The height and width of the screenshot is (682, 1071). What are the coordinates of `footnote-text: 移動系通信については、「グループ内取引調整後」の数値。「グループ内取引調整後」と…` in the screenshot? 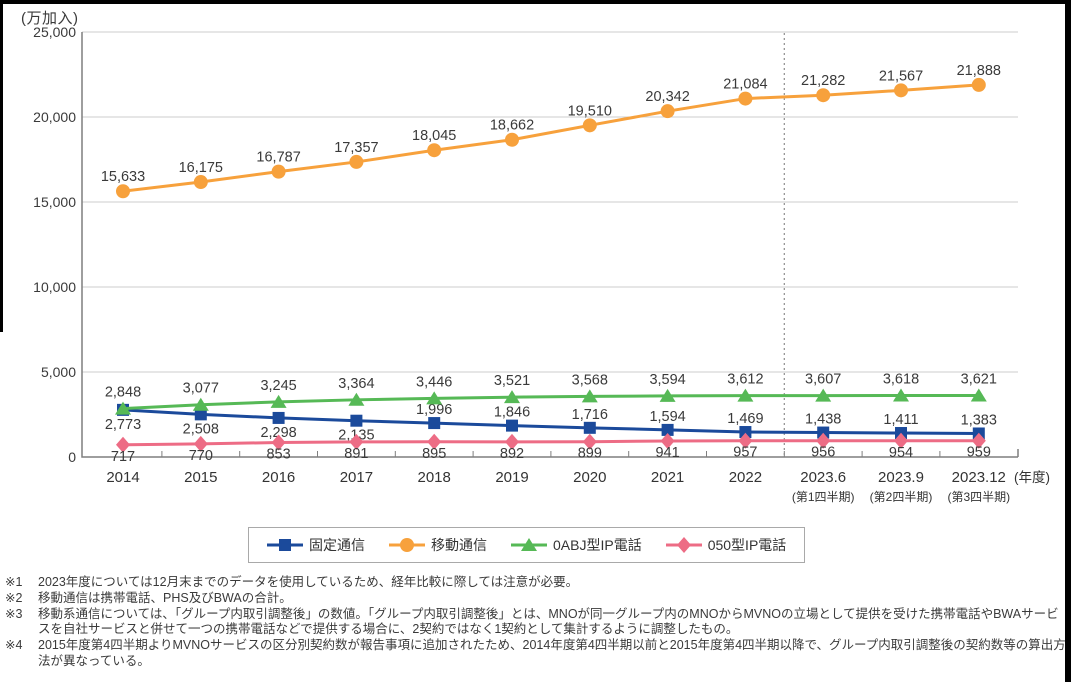 It's located at (548, 621).